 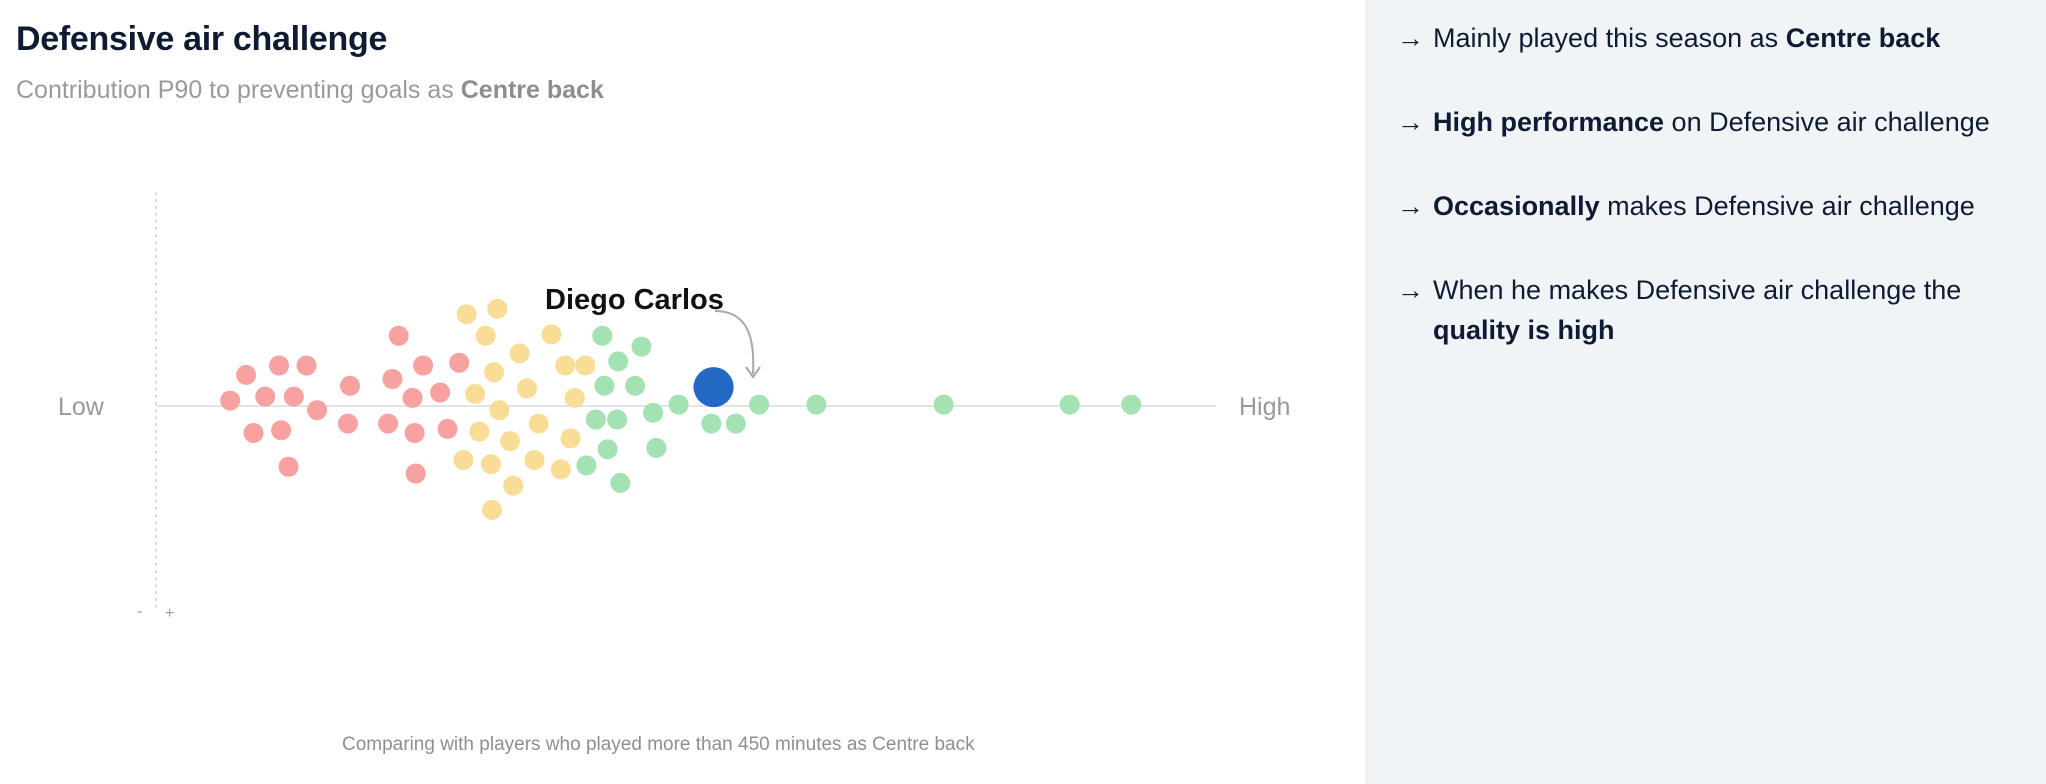 I want to click on insight-bold: High performance, so click(x=1549, y=122).